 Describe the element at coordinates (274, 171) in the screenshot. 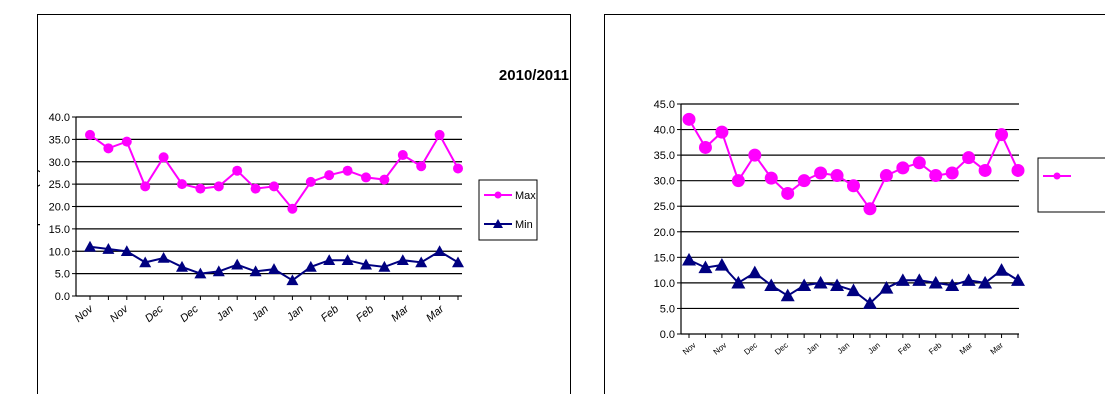

I see `series-line` at that location.